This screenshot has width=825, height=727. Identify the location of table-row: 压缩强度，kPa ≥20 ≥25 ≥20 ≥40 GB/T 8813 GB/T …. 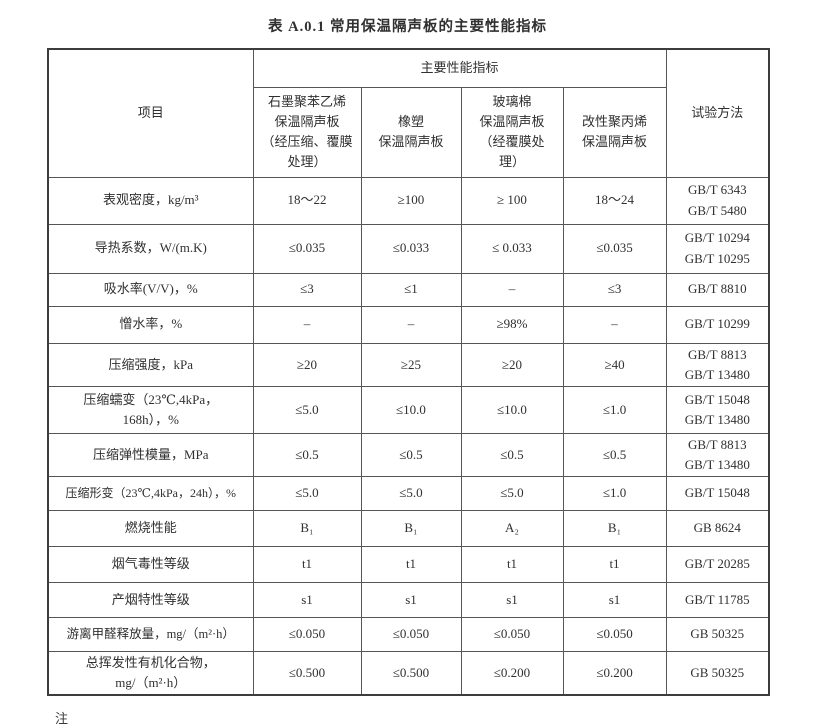
(408, 364).